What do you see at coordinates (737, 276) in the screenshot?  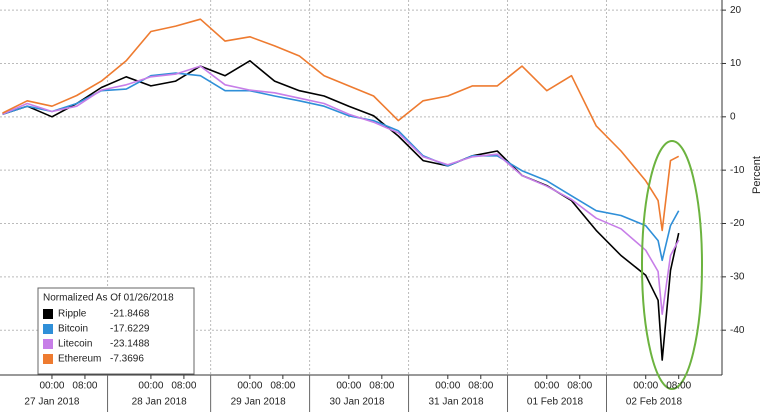 I see `y-tick-label: -30` at bounding box center [737, 276].